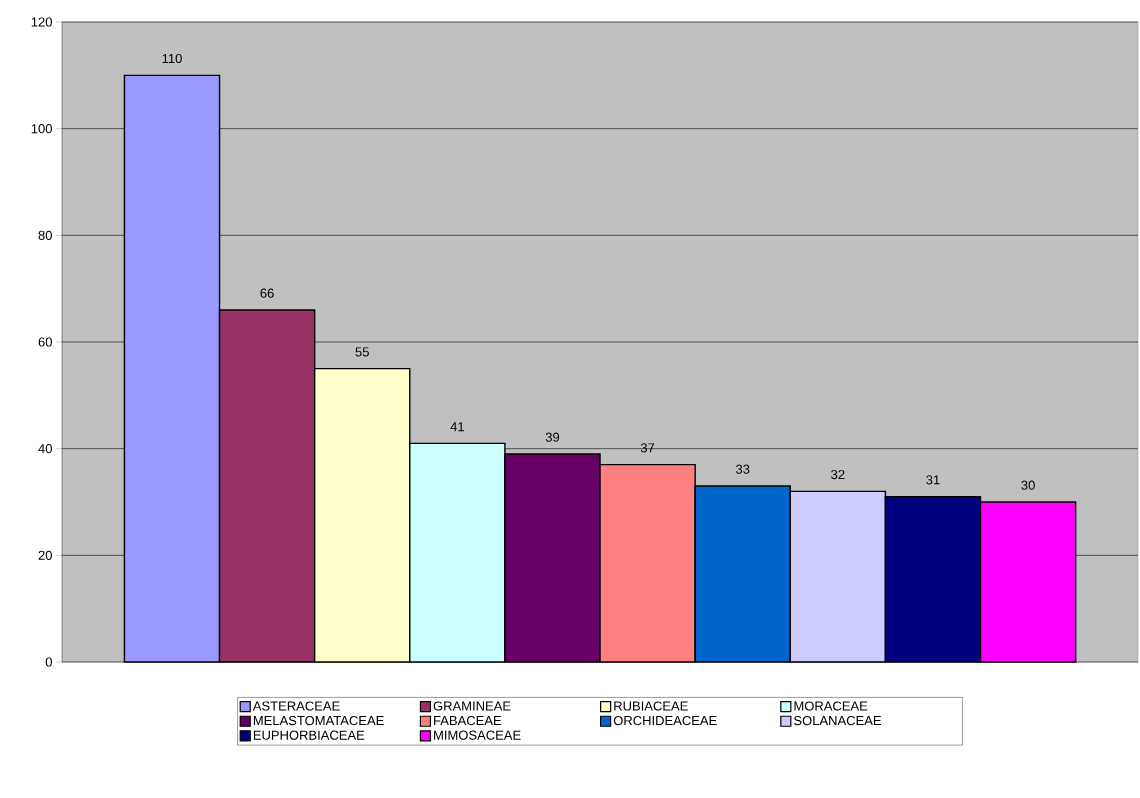  What do you see at coordinates (1028, 485) in the screenshot?
I see `data-label: 30` at bounding box center [1028, 485].